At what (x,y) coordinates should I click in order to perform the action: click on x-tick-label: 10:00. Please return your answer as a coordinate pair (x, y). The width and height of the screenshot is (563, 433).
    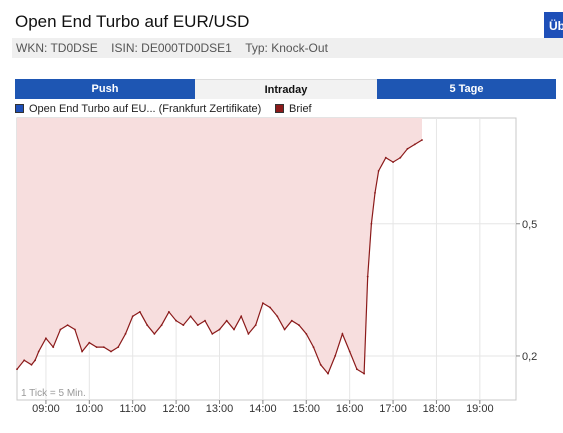
    Looking at the image, I should click on (90, 409).